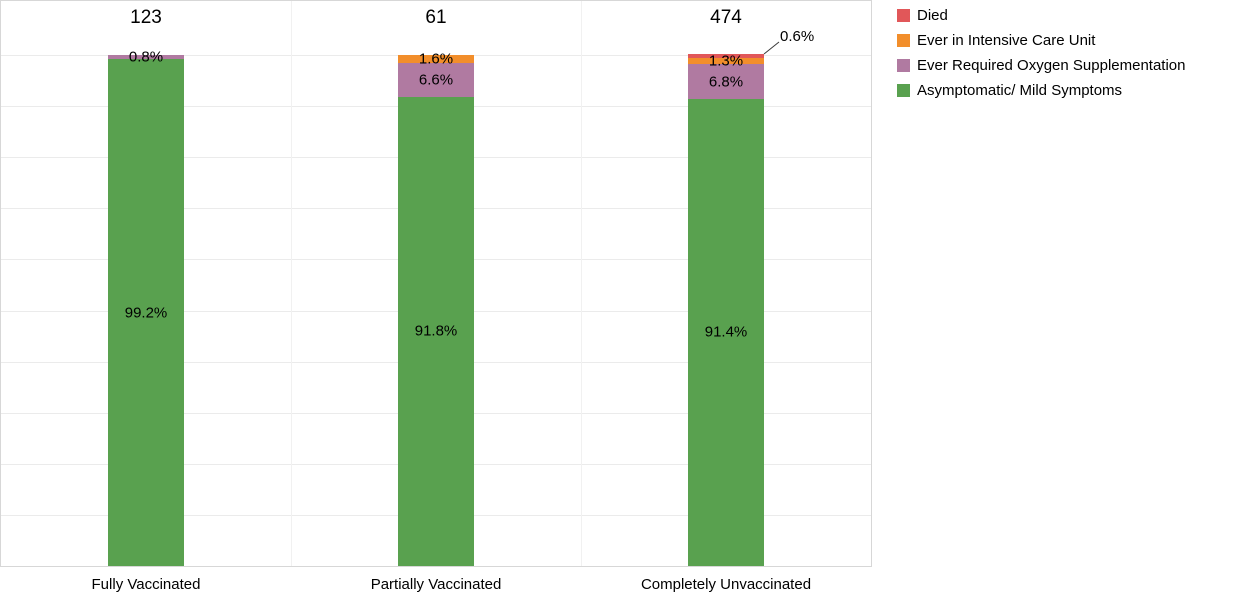 This screenshot has height=597, width=1246. I want to click on segment-label: 0.8%, so click(146, 57).